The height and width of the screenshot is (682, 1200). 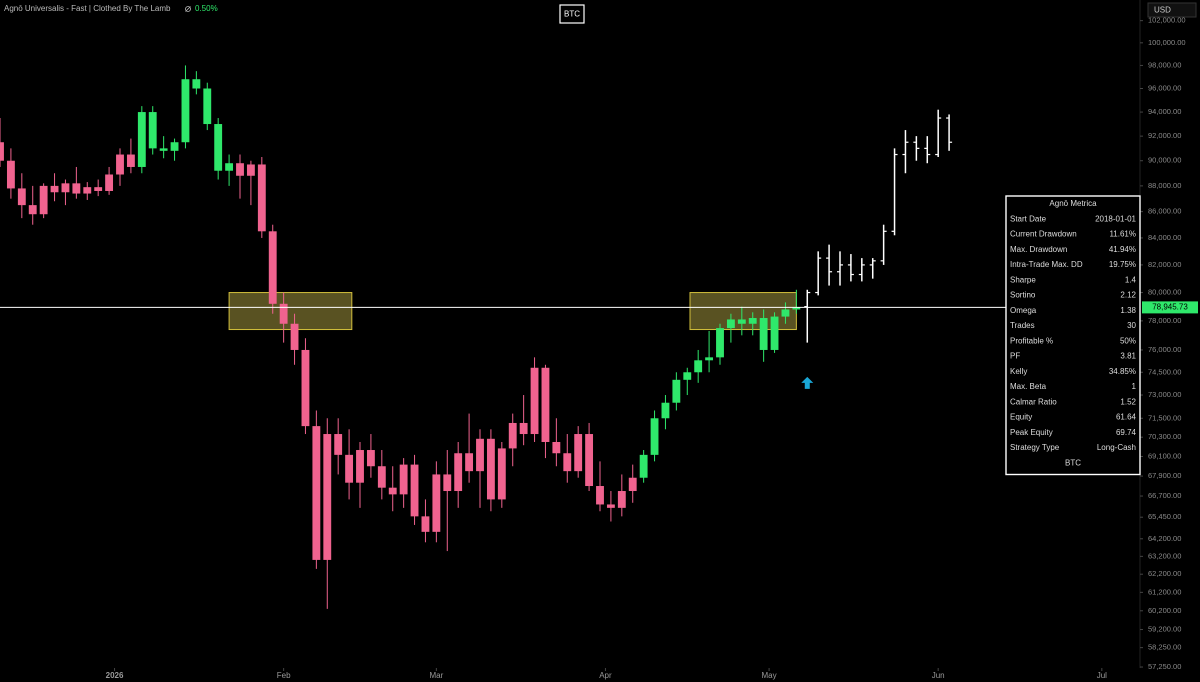 I want to click on x-tick-label: Jul, so click(x=1102, y=675).